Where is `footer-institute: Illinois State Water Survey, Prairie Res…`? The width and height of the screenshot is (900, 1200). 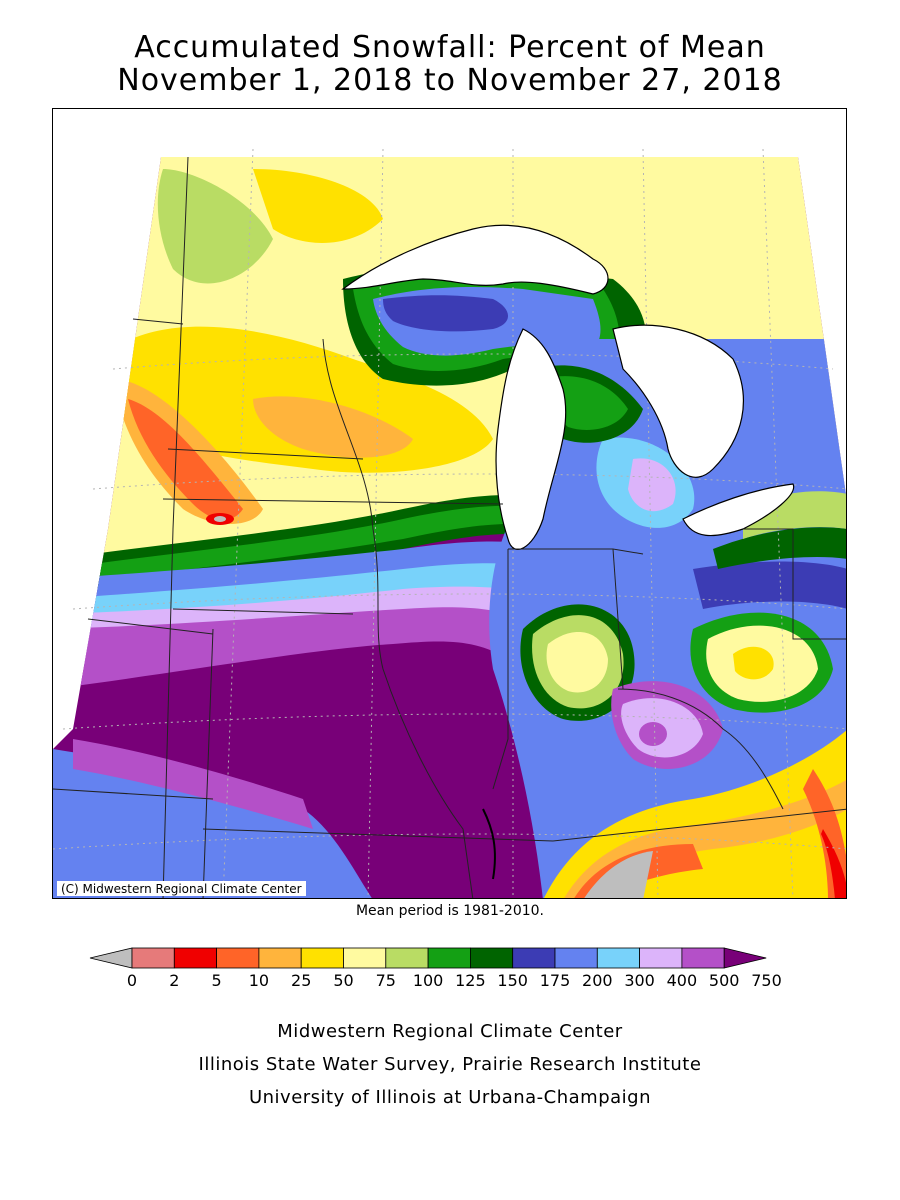
footer-institute: Illinois State Water Survey, Prairie Res… is located at coordinates (450, 1064).